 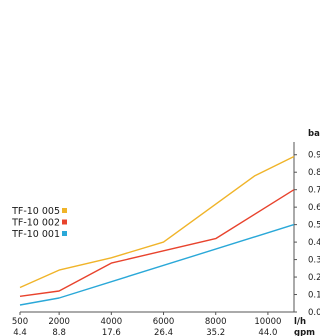 What do you see at coordinates (35, 223) in the screenshot?
I see `legend-label: TF-10 002` at bounding box center [35, 223].